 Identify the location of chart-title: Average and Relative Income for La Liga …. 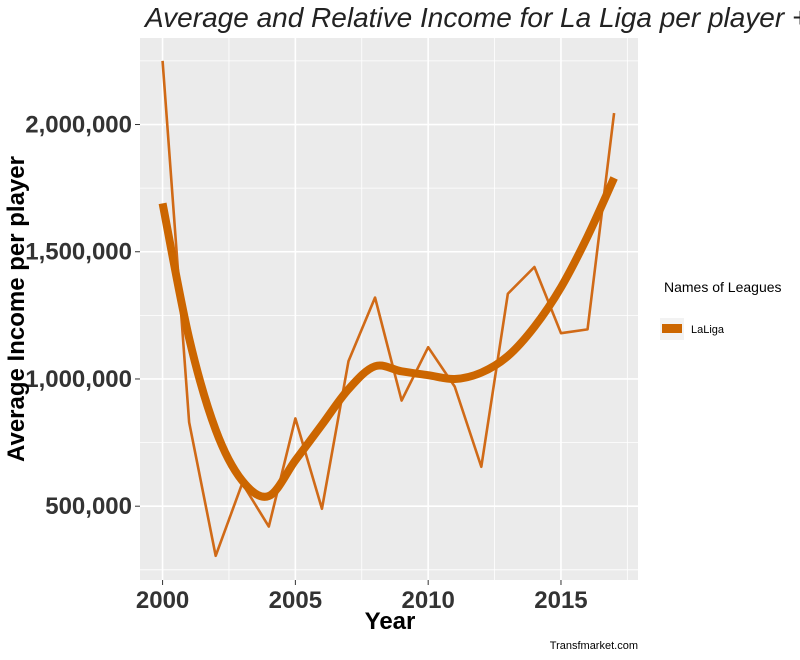
(471, 17).